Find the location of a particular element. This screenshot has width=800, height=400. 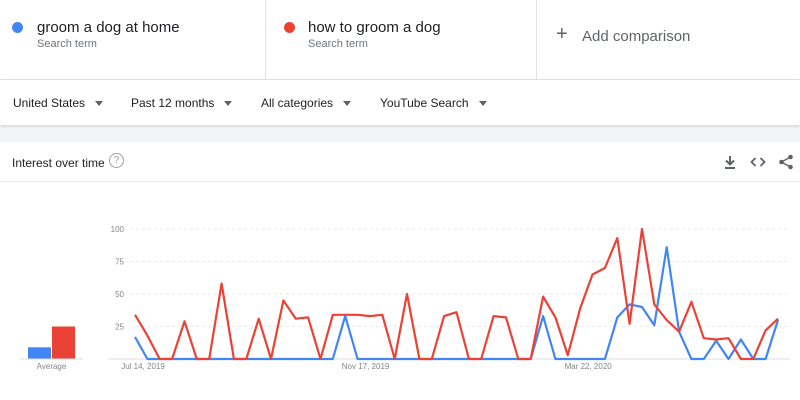

x-tick-label: Nov 17, 2019 is located at coordinates (366, 366).